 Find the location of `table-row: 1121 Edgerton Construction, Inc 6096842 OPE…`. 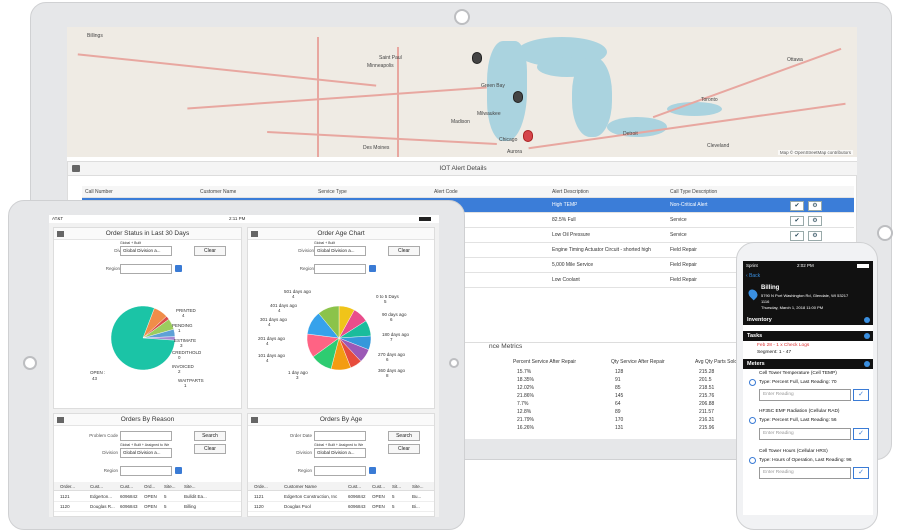

table-row: 1121 Edgerton Construction, Inc 6096842 OPE… is located at coordinates (341, 497).